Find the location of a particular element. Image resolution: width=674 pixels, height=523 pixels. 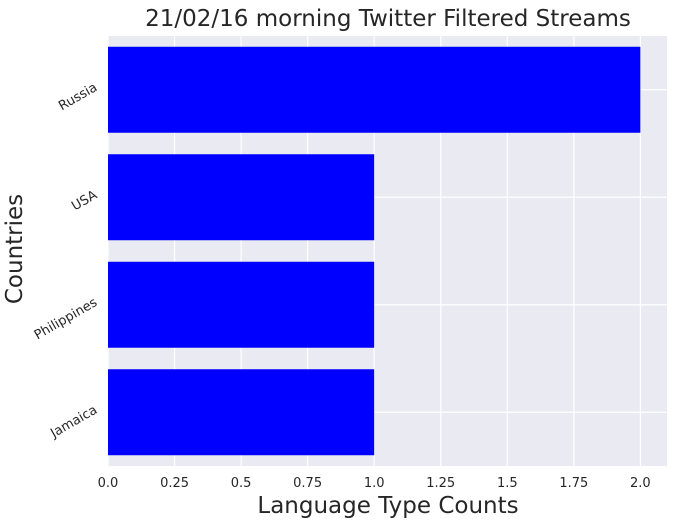

x-tick-labels: 0.0 0.25 0.5 0.75 1.0 1.25 1.5 1.75 2.0 is located at coordinates (374, 483).